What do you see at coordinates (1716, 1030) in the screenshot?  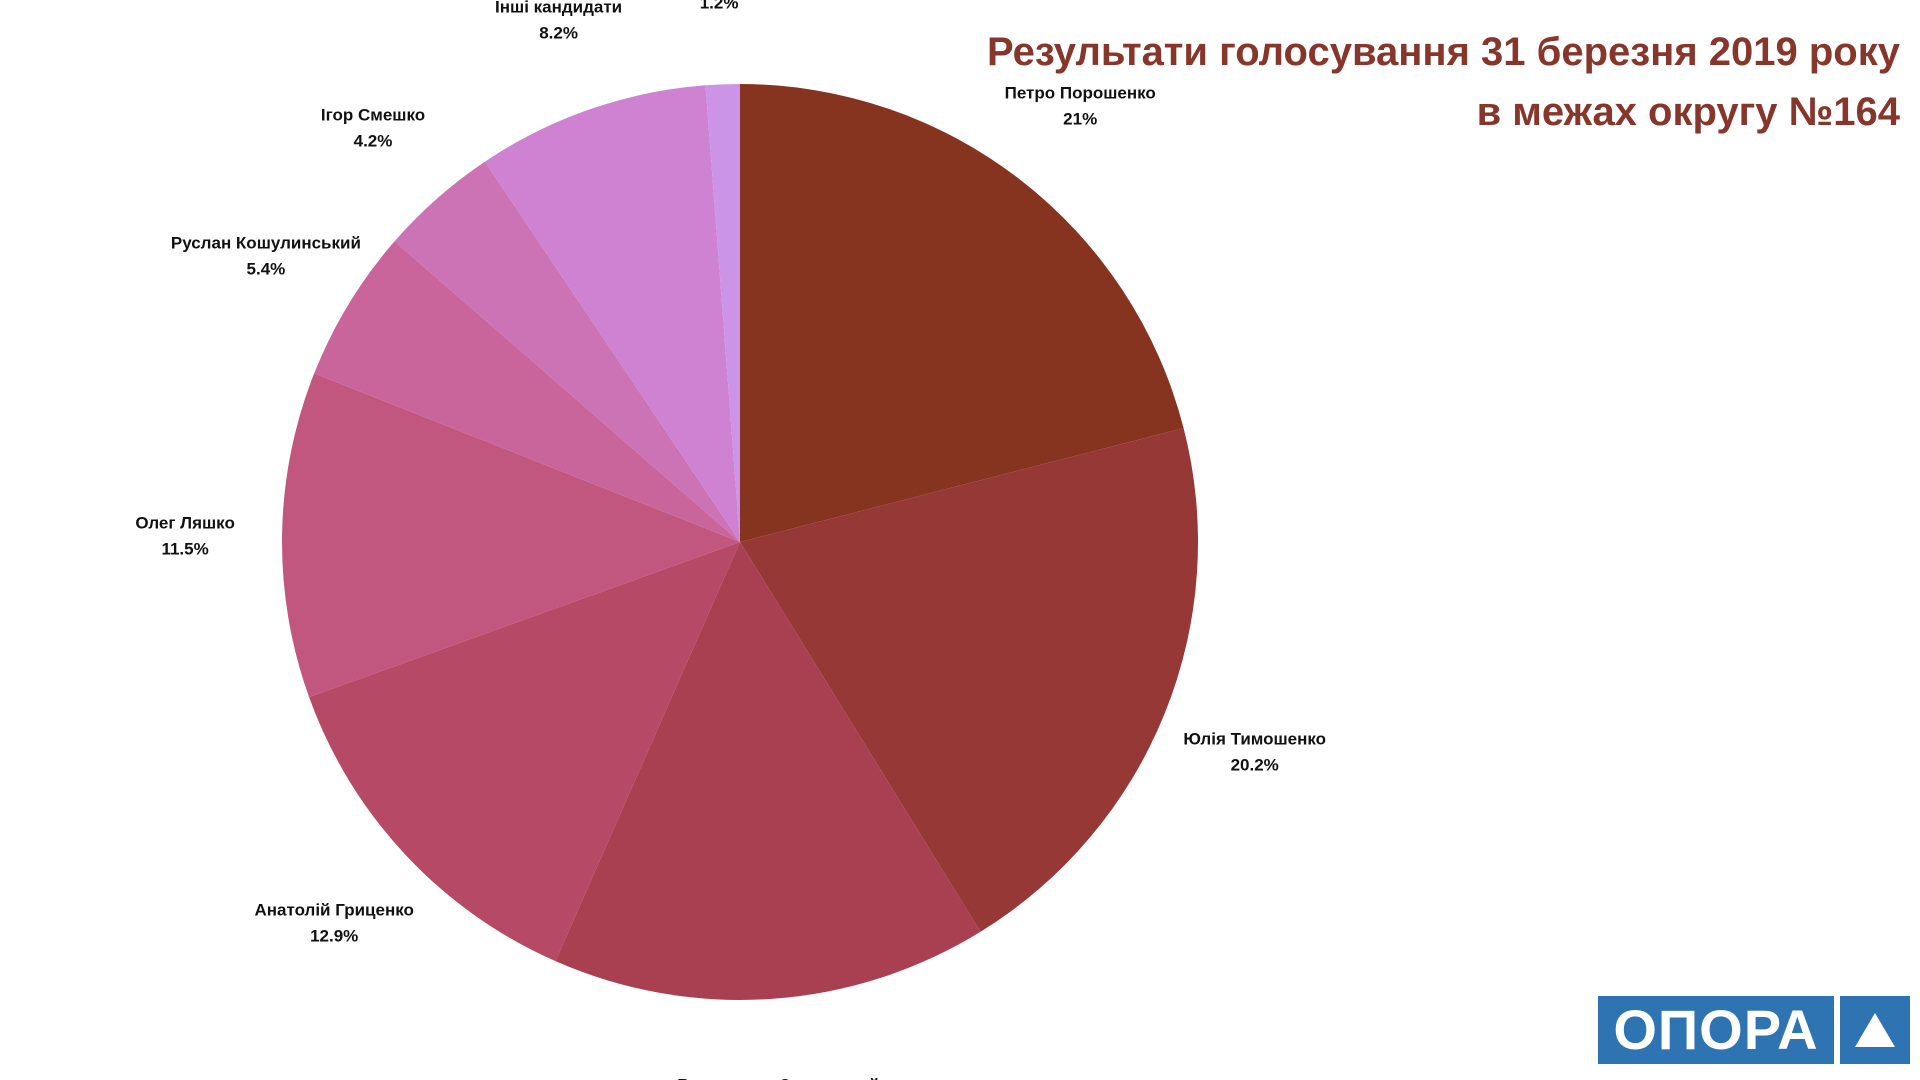 I see `logo-text: ОПОРА` at bounding box center [1716, 1030].